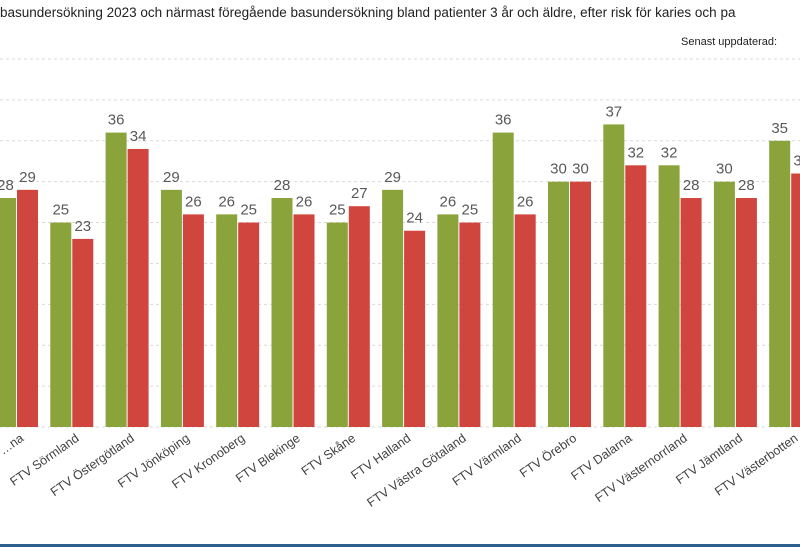 The height and width of the screenshot is (547, 800). I want to click on data-label: 24, so click(414, 218).